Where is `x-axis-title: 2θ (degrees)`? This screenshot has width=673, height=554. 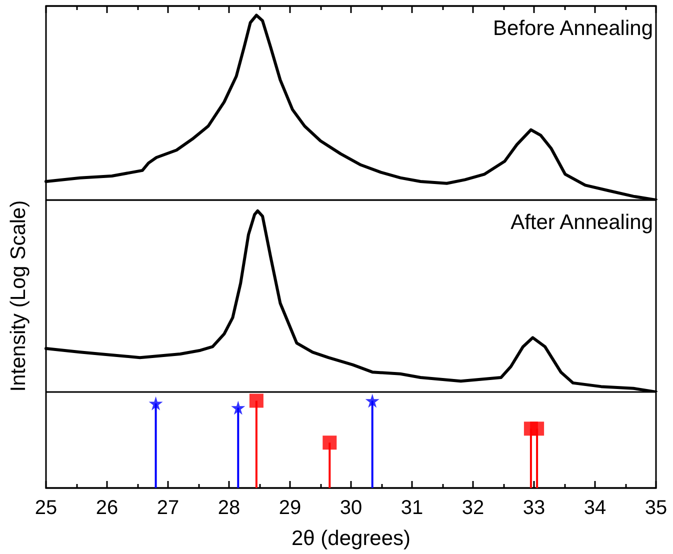
x-axis-title: 2θ (degrees) is located at coordinates (351, 538).